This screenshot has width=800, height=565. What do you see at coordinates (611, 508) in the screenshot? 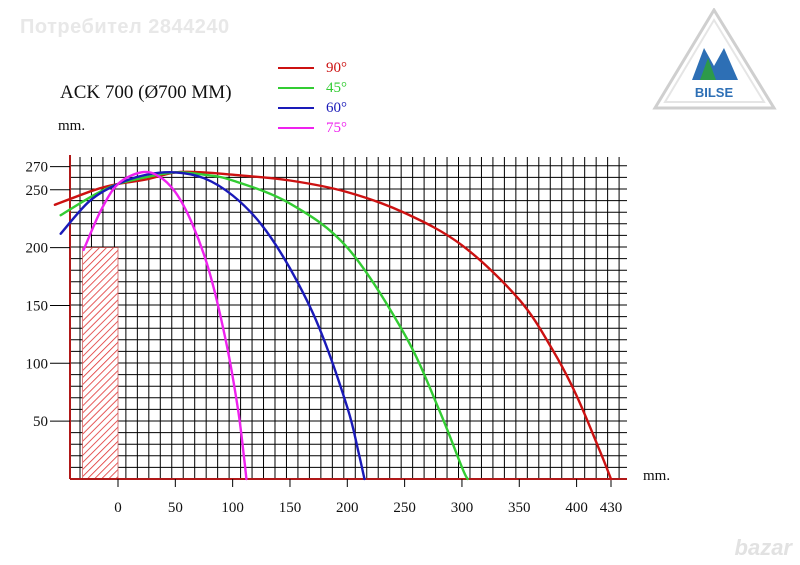
I see `x-tick-label: 430` at bounding box center [611, 508].